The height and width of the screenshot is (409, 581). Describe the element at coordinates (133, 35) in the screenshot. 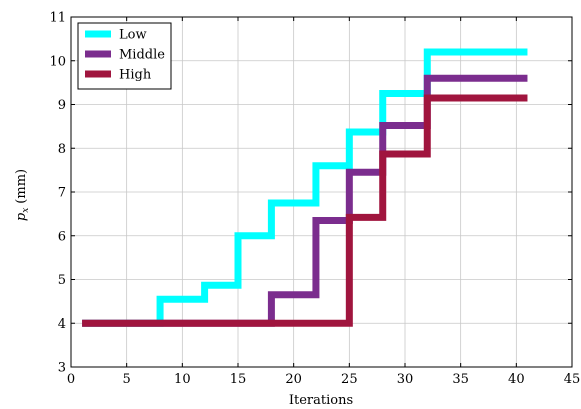

I see `legend-label-low: Low` at that location.